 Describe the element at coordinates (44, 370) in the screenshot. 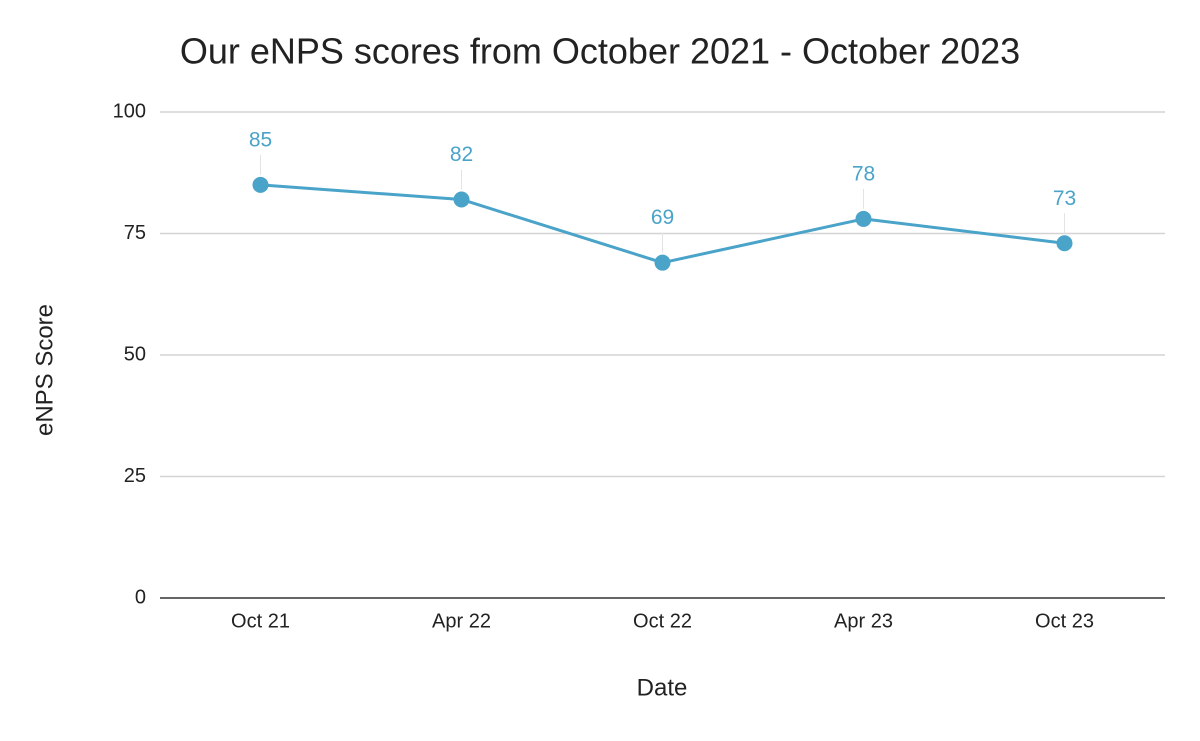

I see `y-axis-label: eNPS Score` at that location.